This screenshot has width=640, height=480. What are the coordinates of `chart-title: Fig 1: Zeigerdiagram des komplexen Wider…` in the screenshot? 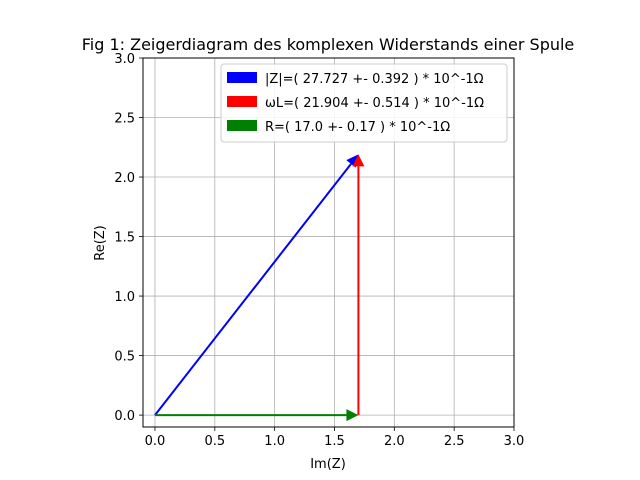 It's located at (328, 44).